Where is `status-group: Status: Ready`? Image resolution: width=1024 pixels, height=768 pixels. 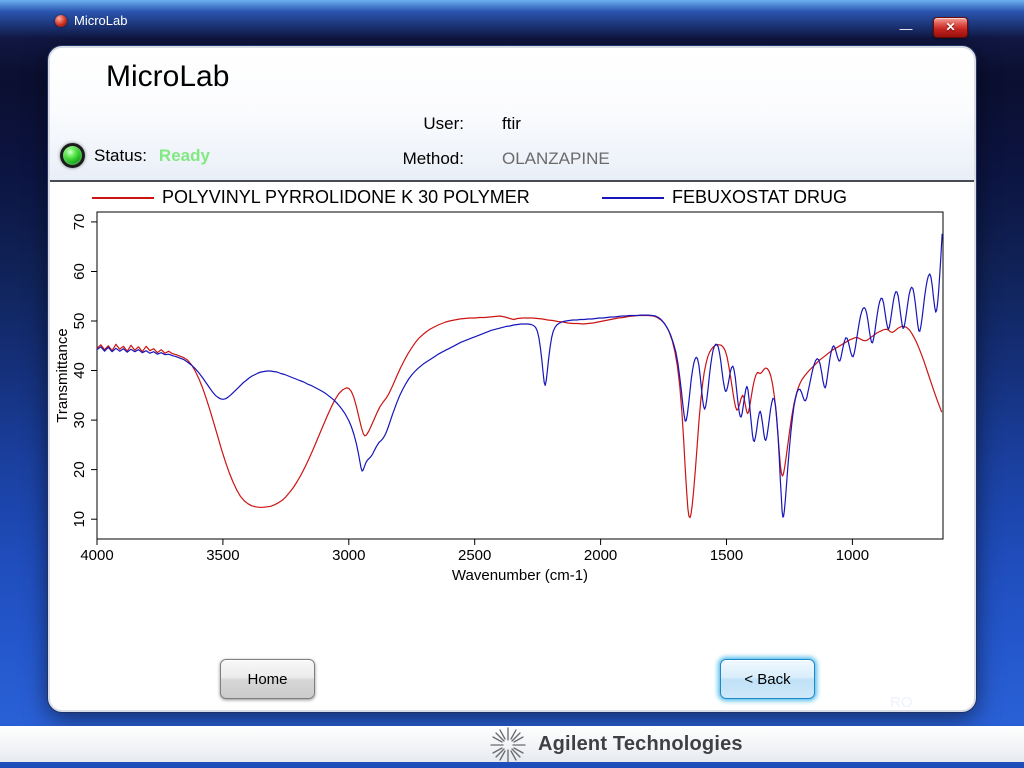 status-group: Status: Ready is located at coordinates (135, 155).